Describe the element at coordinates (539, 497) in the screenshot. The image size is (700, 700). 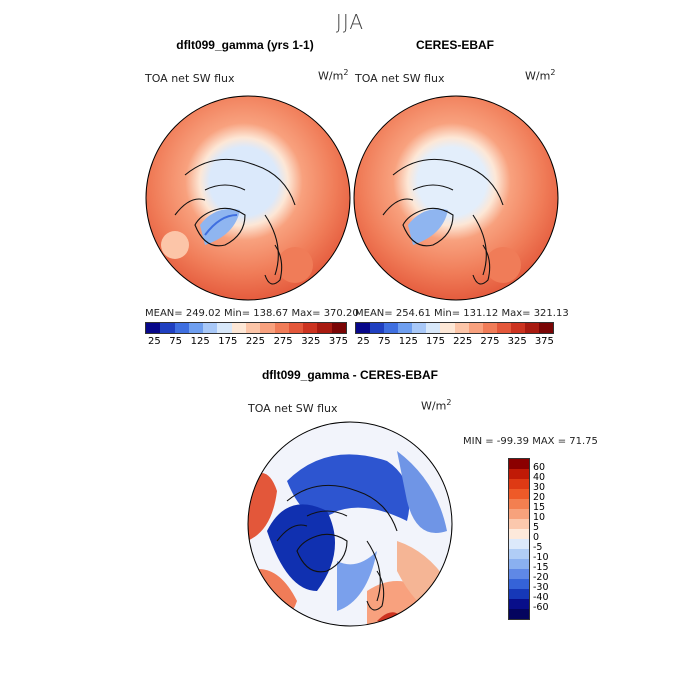
I see `colorbar-tick-label: 20` at that location.